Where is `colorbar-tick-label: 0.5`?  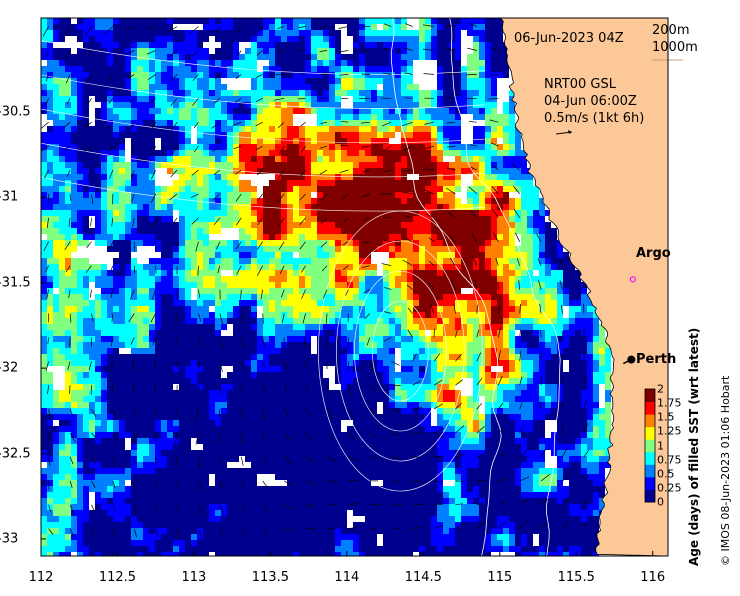
colorbar-tick-label: 0.5 is located at coordinates (666, 473).